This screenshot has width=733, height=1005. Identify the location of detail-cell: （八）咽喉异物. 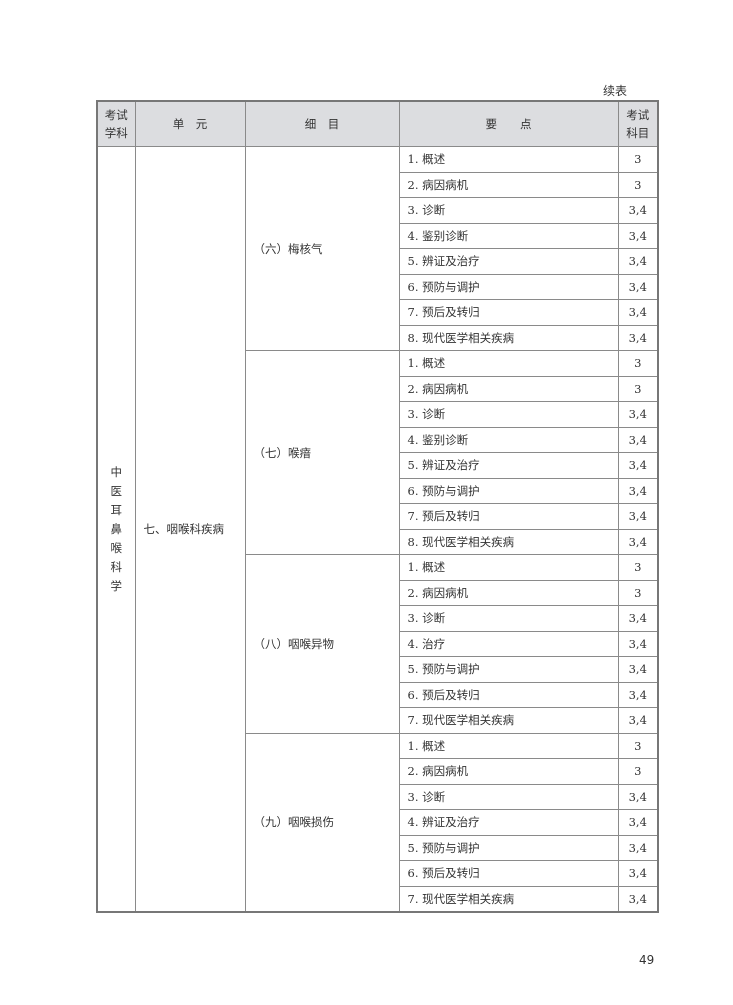
(322, 644).